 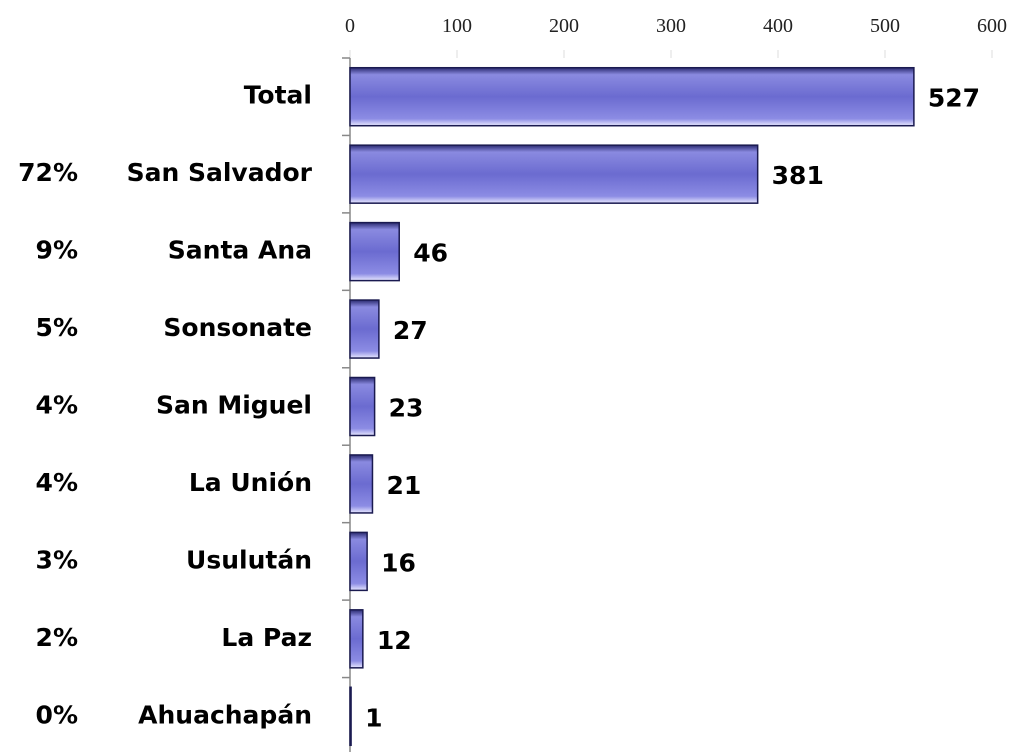 What do you see at coordinates (373, 717) in the screenshot?
I see `value-label: 1` at bounding box center [373, 717].